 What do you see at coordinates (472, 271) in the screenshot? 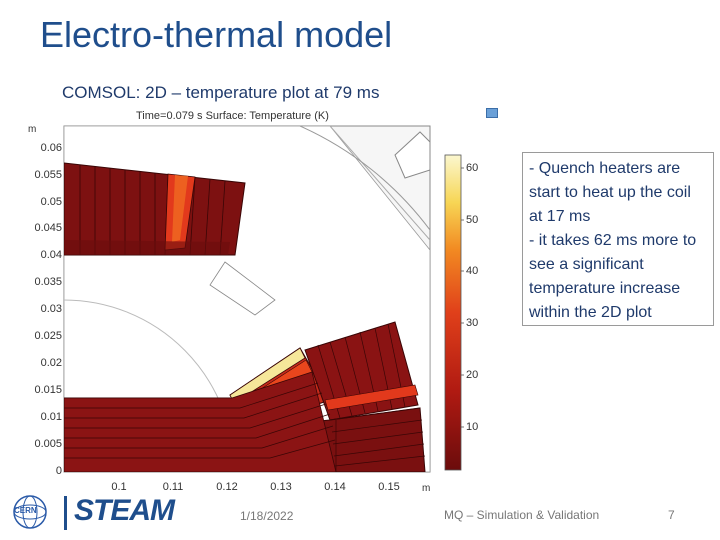
I see `colorbar-tick: 40` at bounding box center [472, 271].